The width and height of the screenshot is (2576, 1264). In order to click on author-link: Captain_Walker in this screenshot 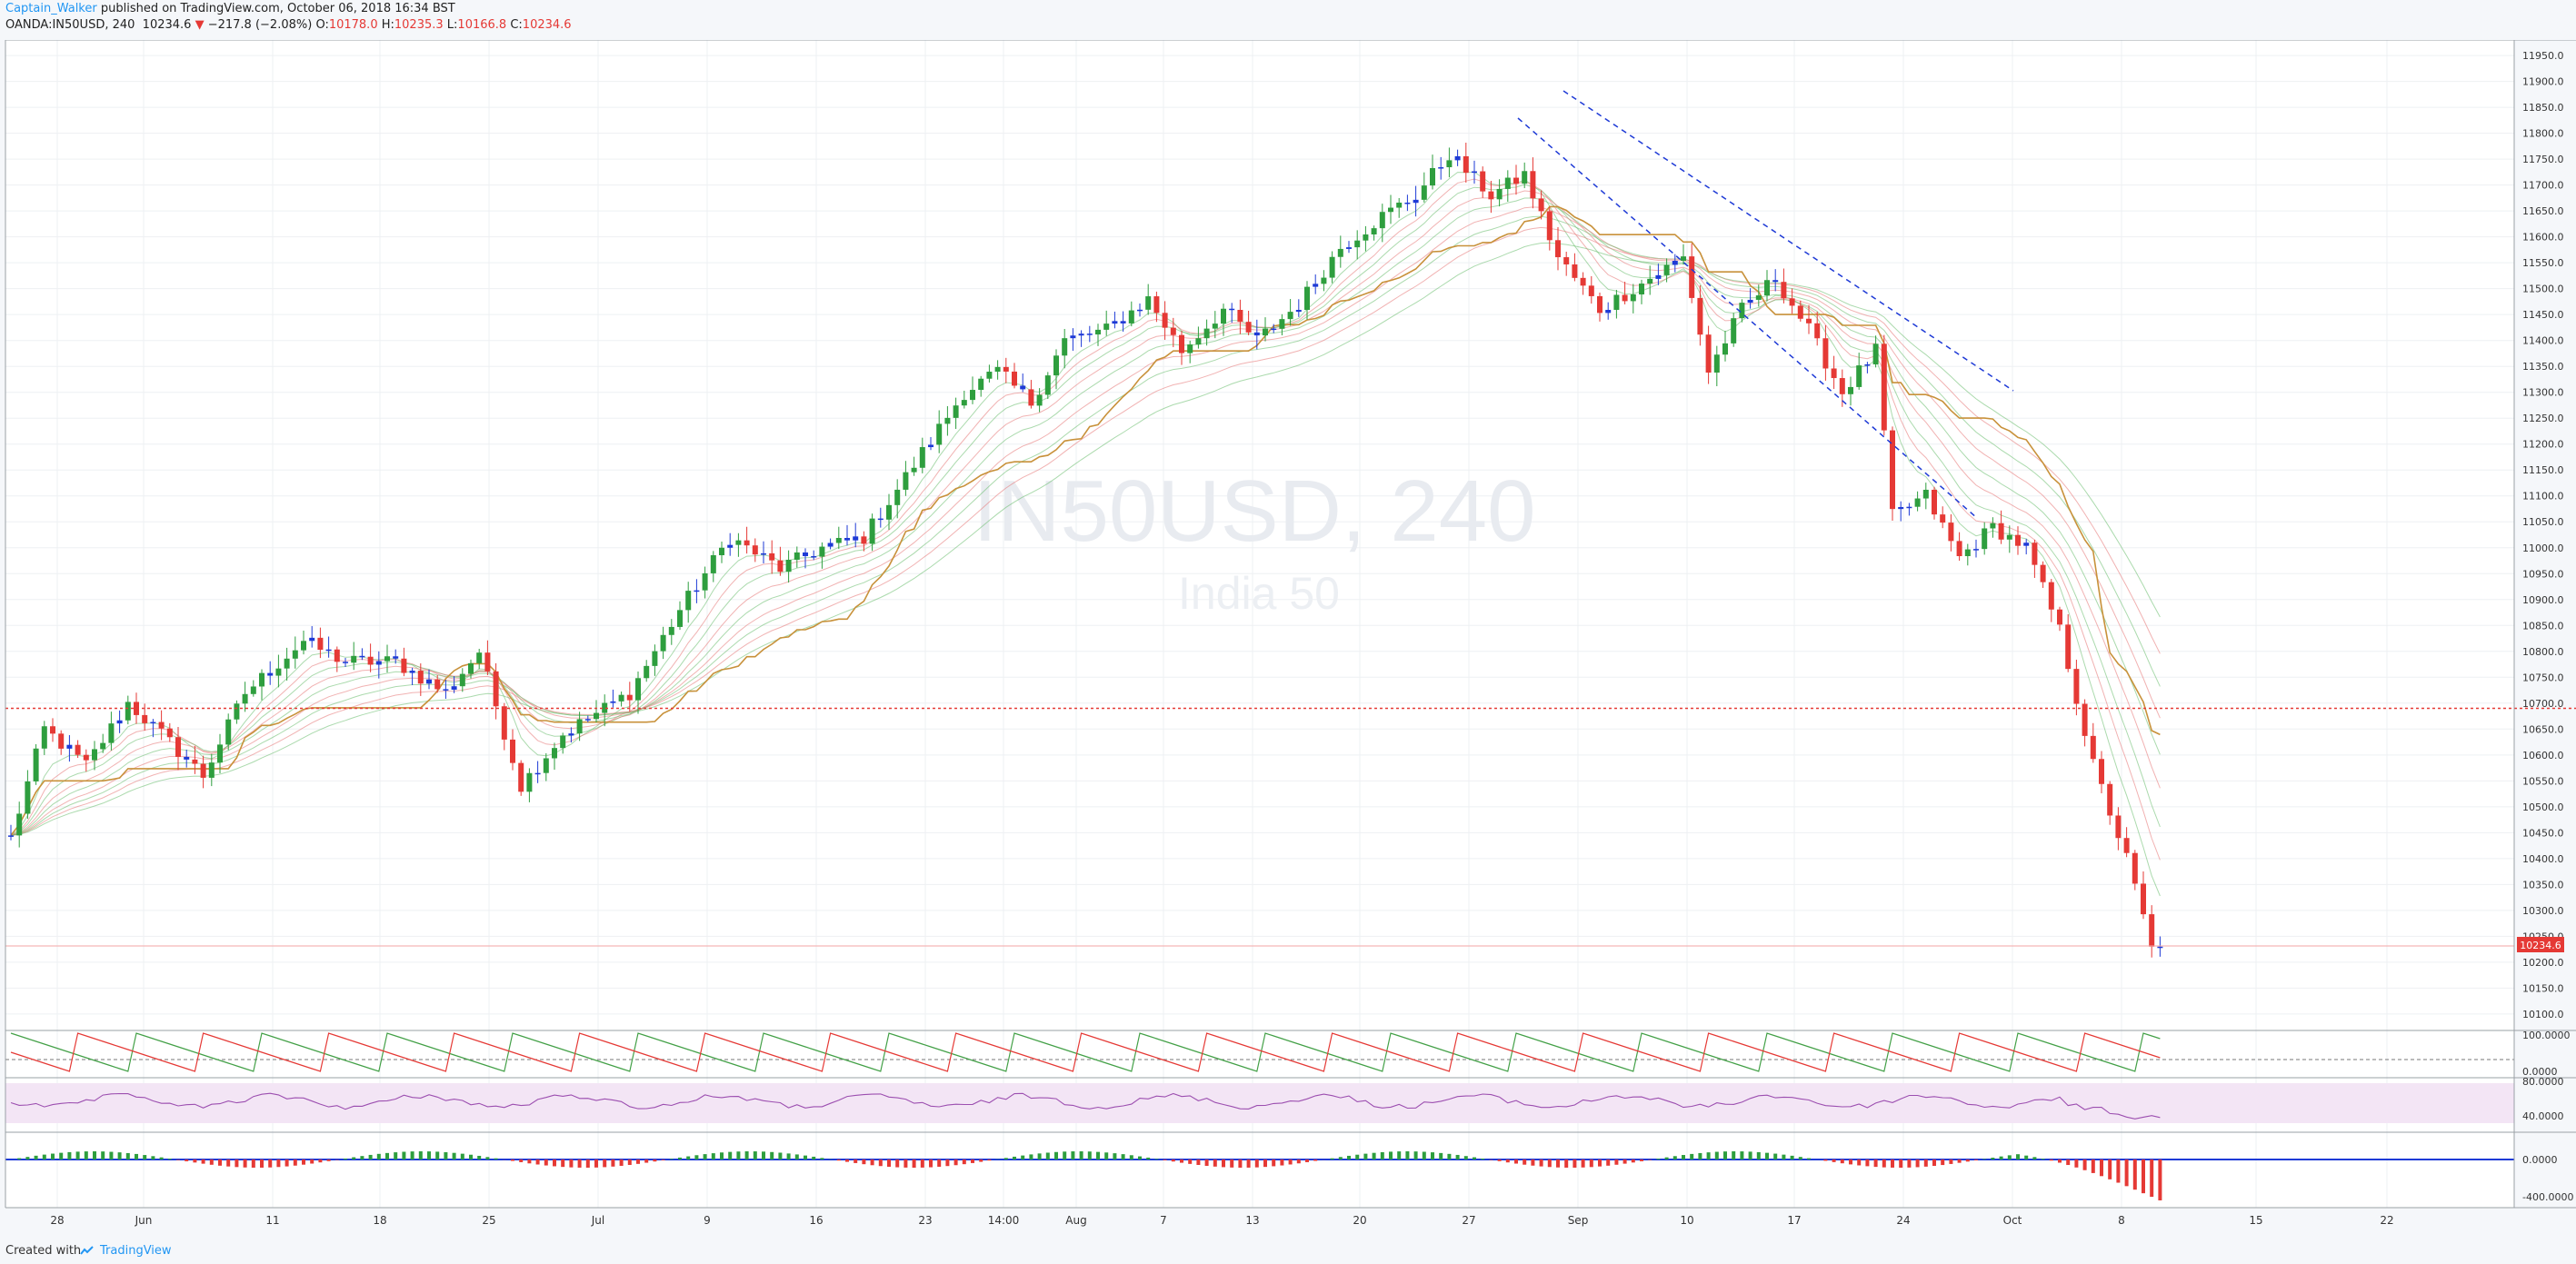, I will do `click(51, 8)`.